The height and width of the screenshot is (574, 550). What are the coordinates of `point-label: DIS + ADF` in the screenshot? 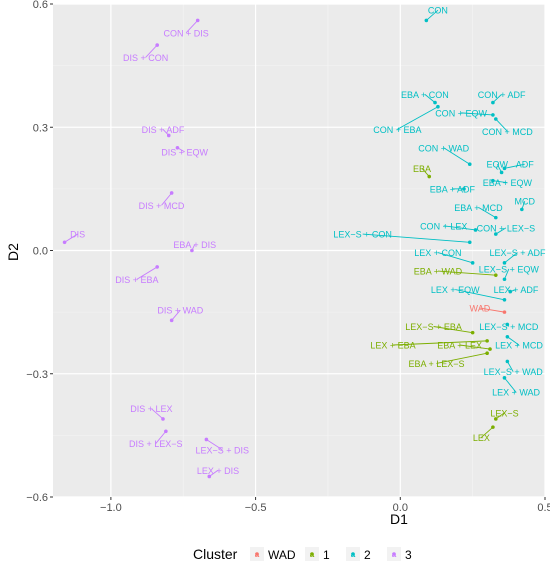 It's located at (163, 130).